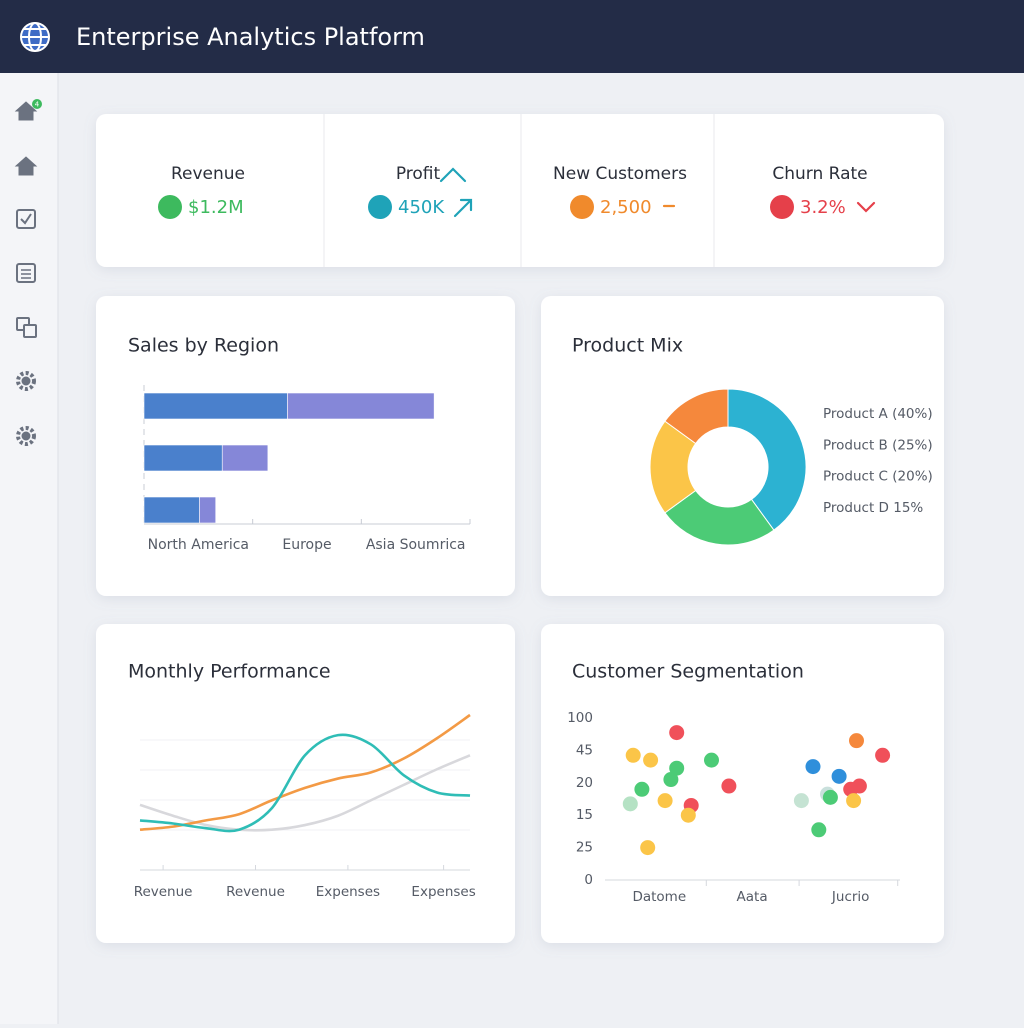 This screenshot has width=1024, height=1028. I want to click on kpi-value: 3.2%, so click(823, 207).